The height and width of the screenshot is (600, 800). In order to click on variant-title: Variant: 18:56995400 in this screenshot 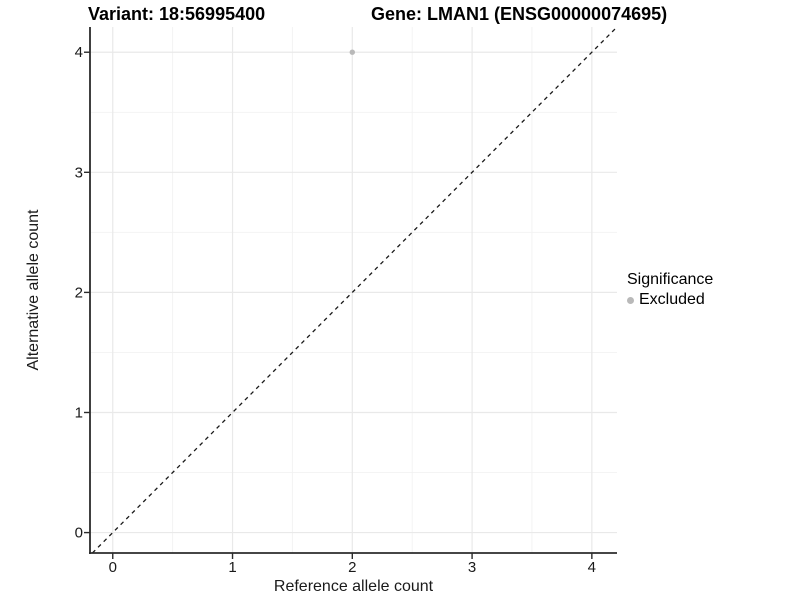, I will do `click(177, 14)`.